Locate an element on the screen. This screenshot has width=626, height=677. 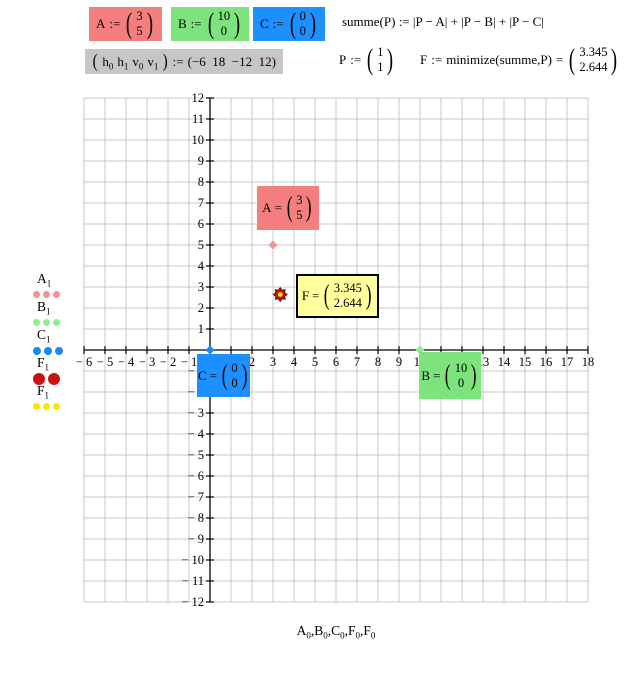
legend-item-A1: A1 is located at coordinates (48, 286).